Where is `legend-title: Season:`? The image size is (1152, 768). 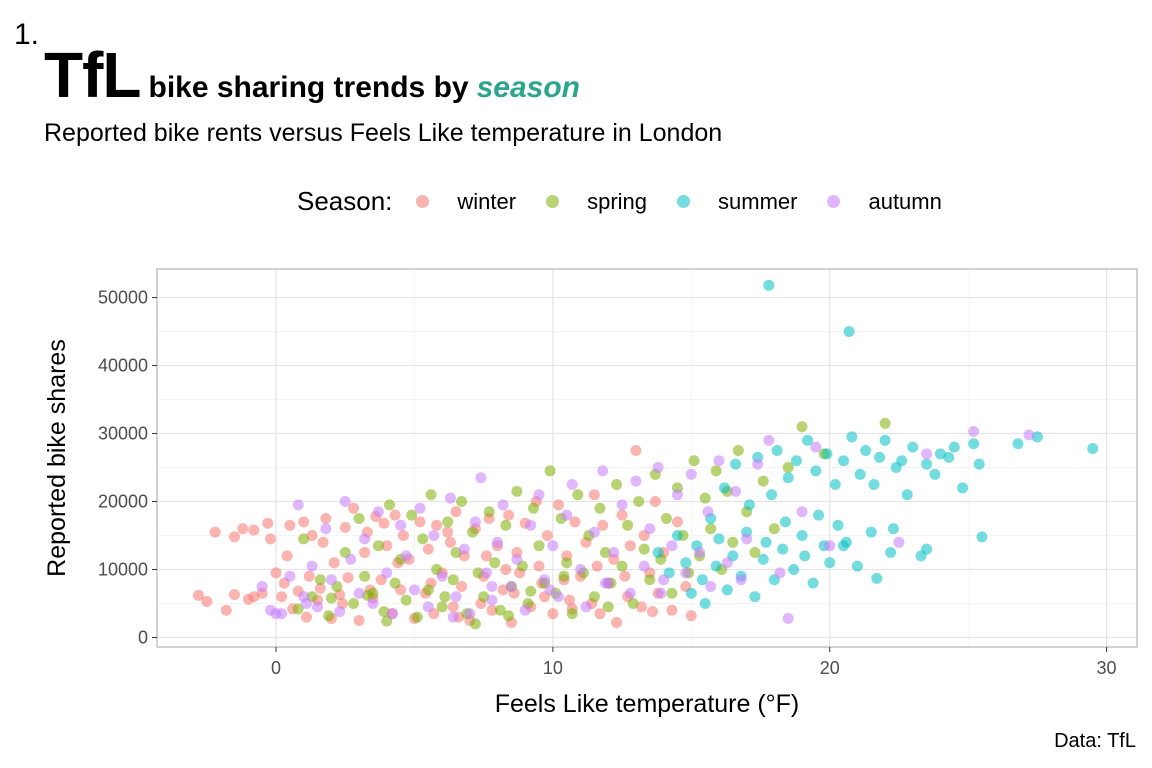
legend-title: Season: is located at coordinates (345, 201).